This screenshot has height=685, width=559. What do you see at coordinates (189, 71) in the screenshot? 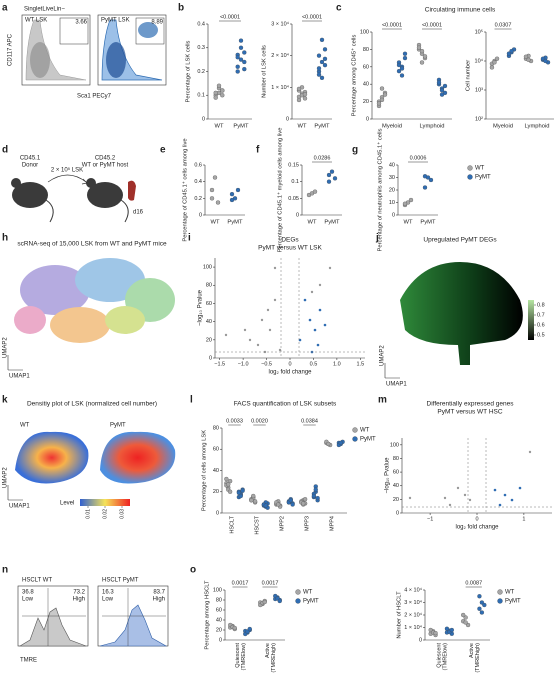
I see `axis-label: Percentage of LSK cells` at bounding box center [189, 71].